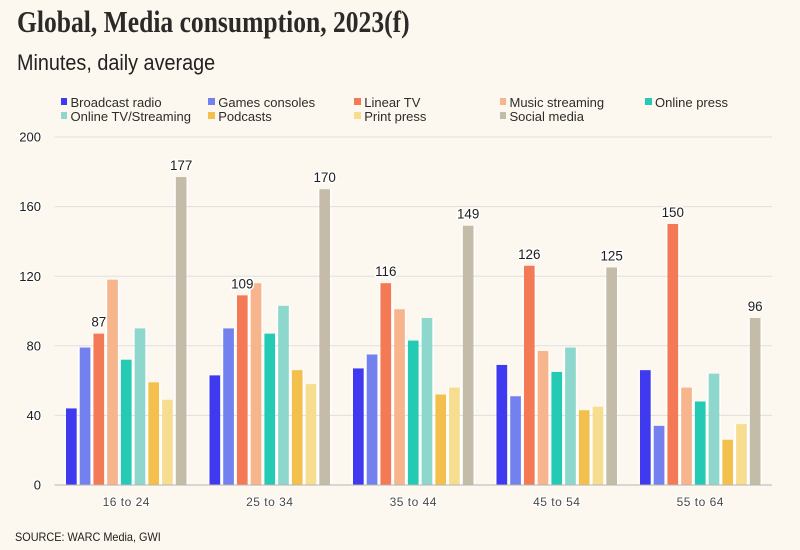 Image resolution: width=800 pixels, height=550 pixels. What do you see at coordinates (181, 165) in the screenshot?
I see `svg-text: 177` at bounding box center [181, 165].